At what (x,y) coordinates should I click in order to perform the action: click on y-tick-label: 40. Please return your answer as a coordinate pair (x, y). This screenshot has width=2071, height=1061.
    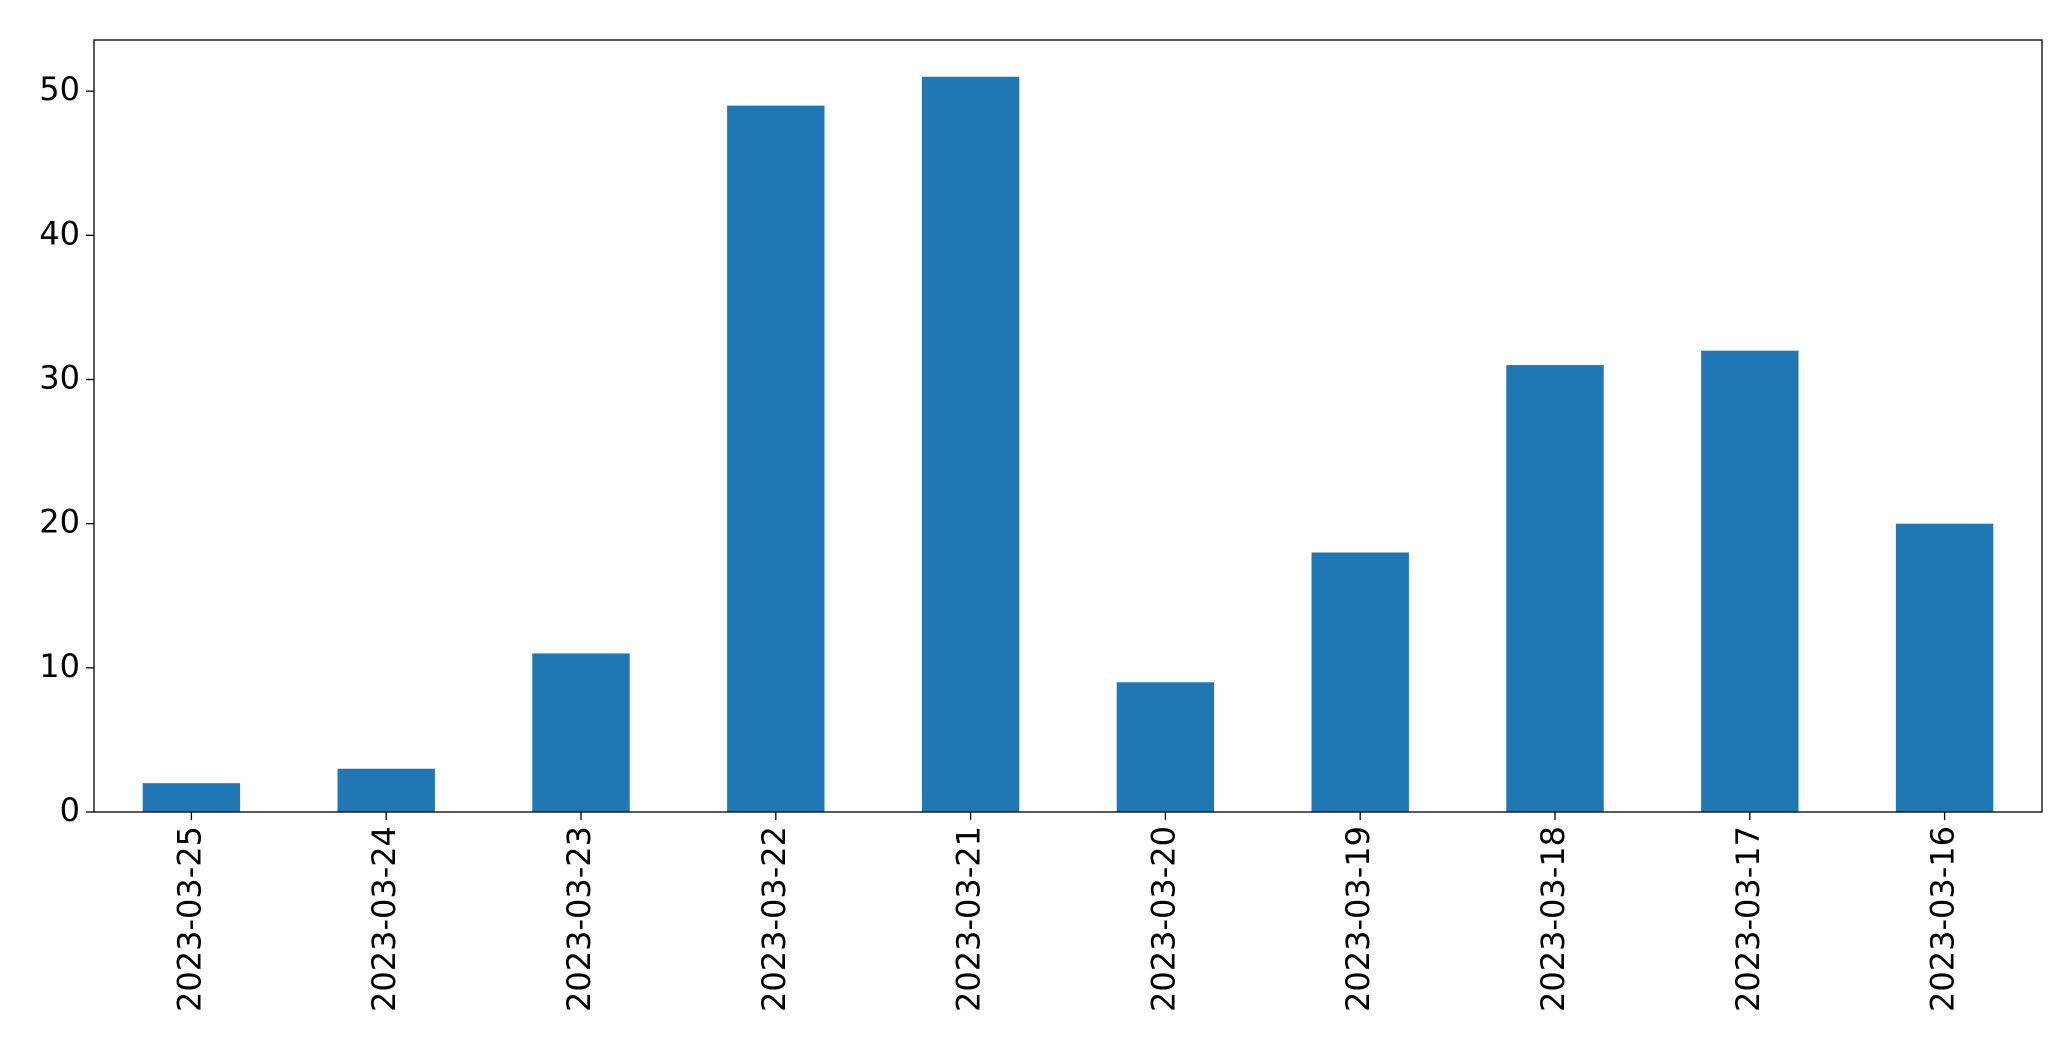
    Looking at the image, I should click on (59, 233).